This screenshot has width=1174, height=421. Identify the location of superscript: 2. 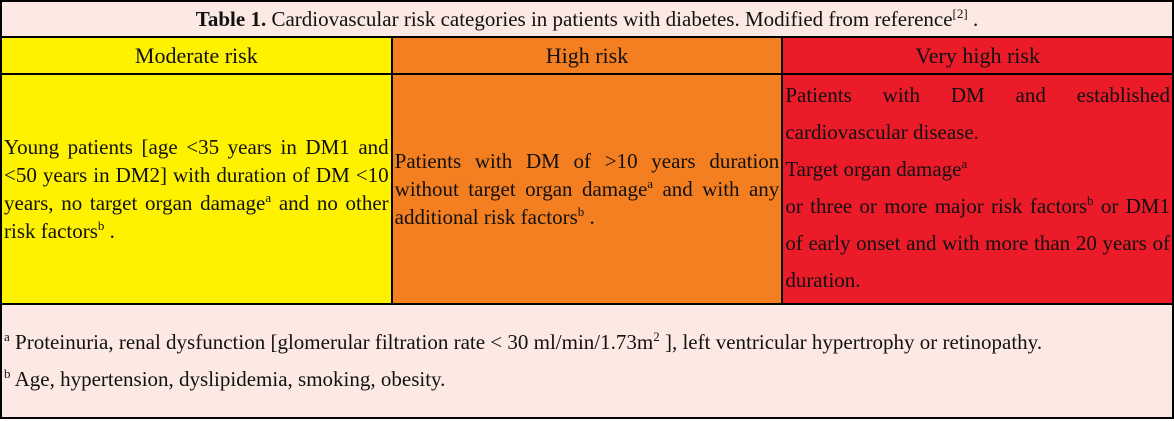
(656, 336).